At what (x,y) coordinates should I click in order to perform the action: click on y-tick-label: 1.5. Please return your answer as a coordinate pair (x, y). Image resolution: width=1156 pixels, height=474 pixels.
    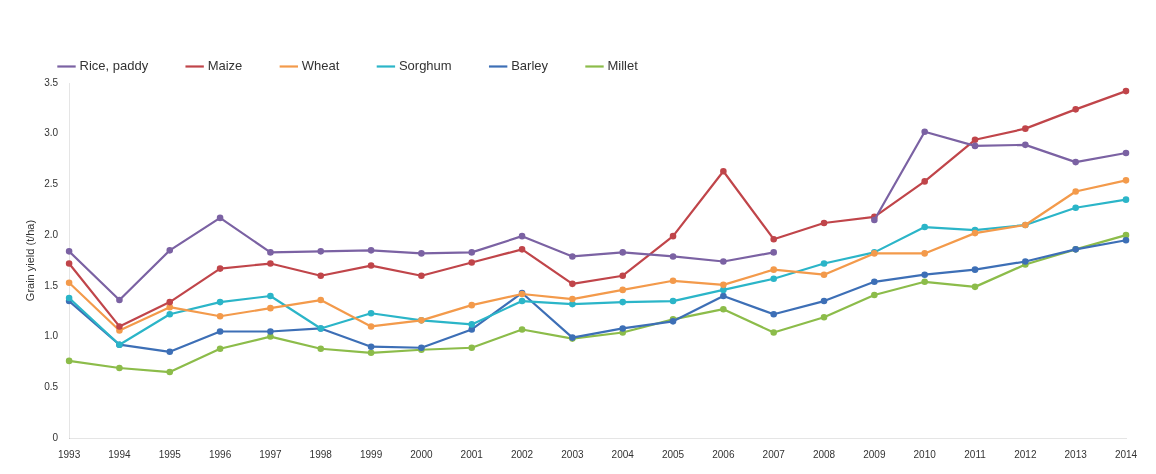
    Looking at the image, I should click on (51, 285).